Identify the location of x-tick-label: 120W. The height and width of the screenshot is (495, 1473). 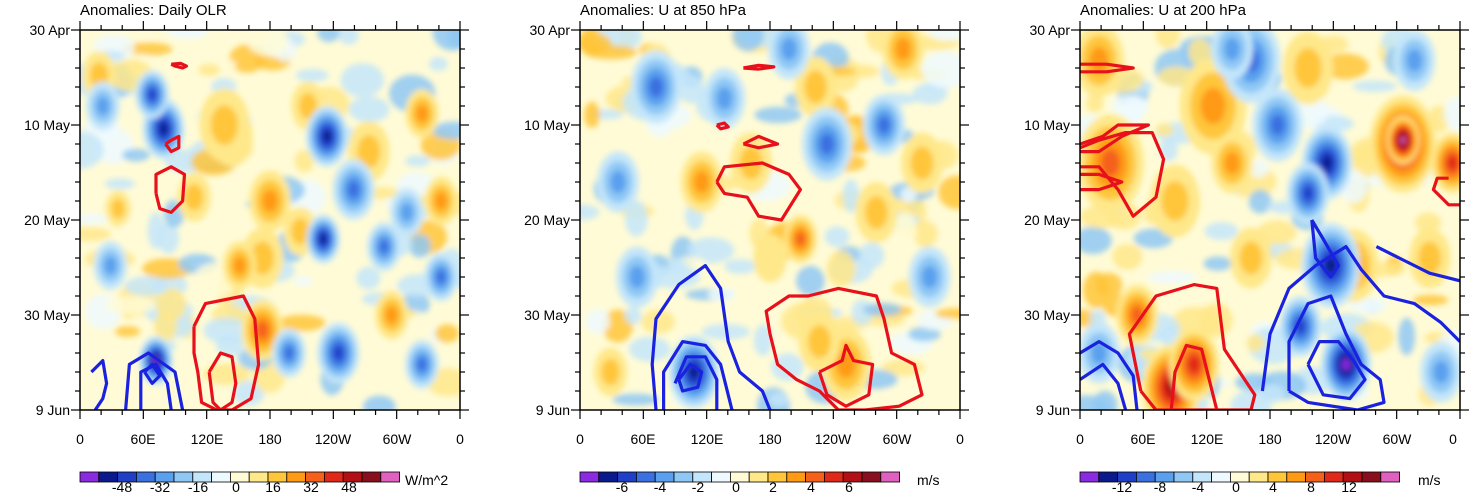
(1333, 439).